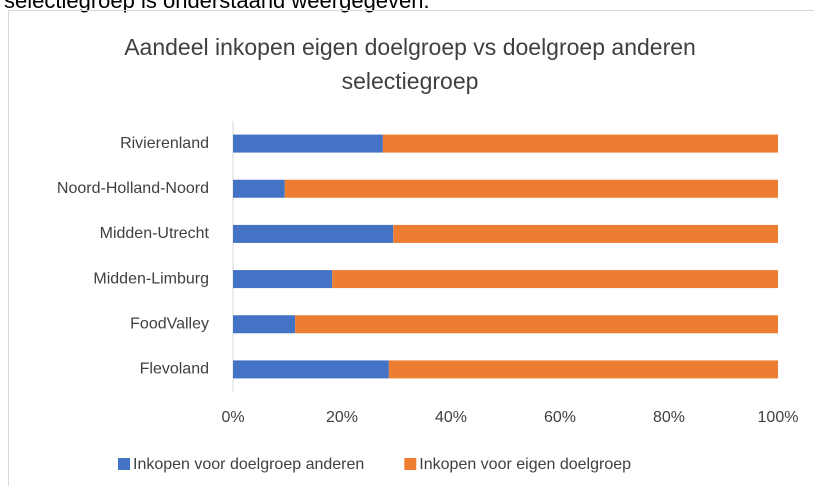 The image size is (814, 486). What do you see at coordinates (248, 464) in the screenshot?
I see `legend-label: Inkopen voor doelgroep anderen` at bounding box center [248, 464].